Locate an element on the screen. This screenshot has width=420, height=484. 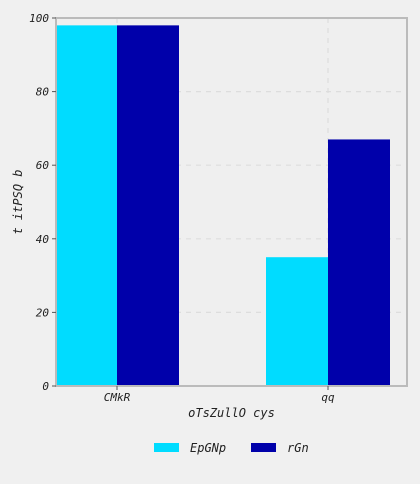
y-axis-title: t itPSQ b is located at coordinates (18, 201).